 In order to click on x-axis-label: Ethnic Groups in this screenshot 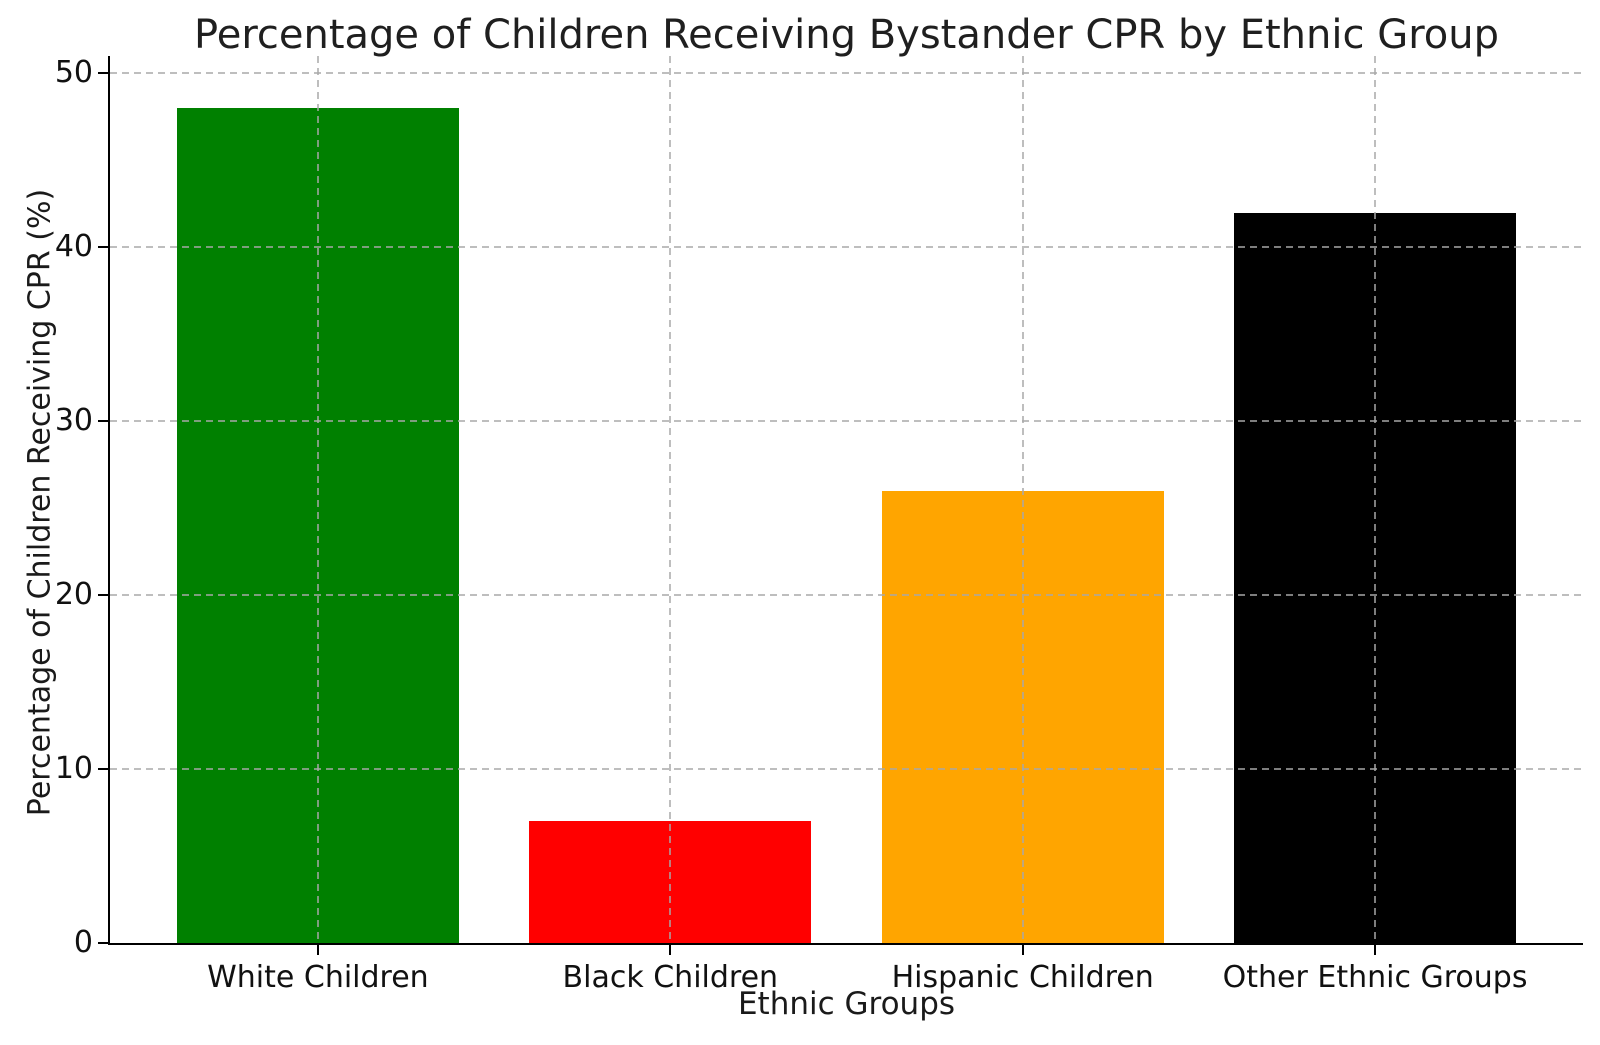, I will do `click(846, 1004)`.